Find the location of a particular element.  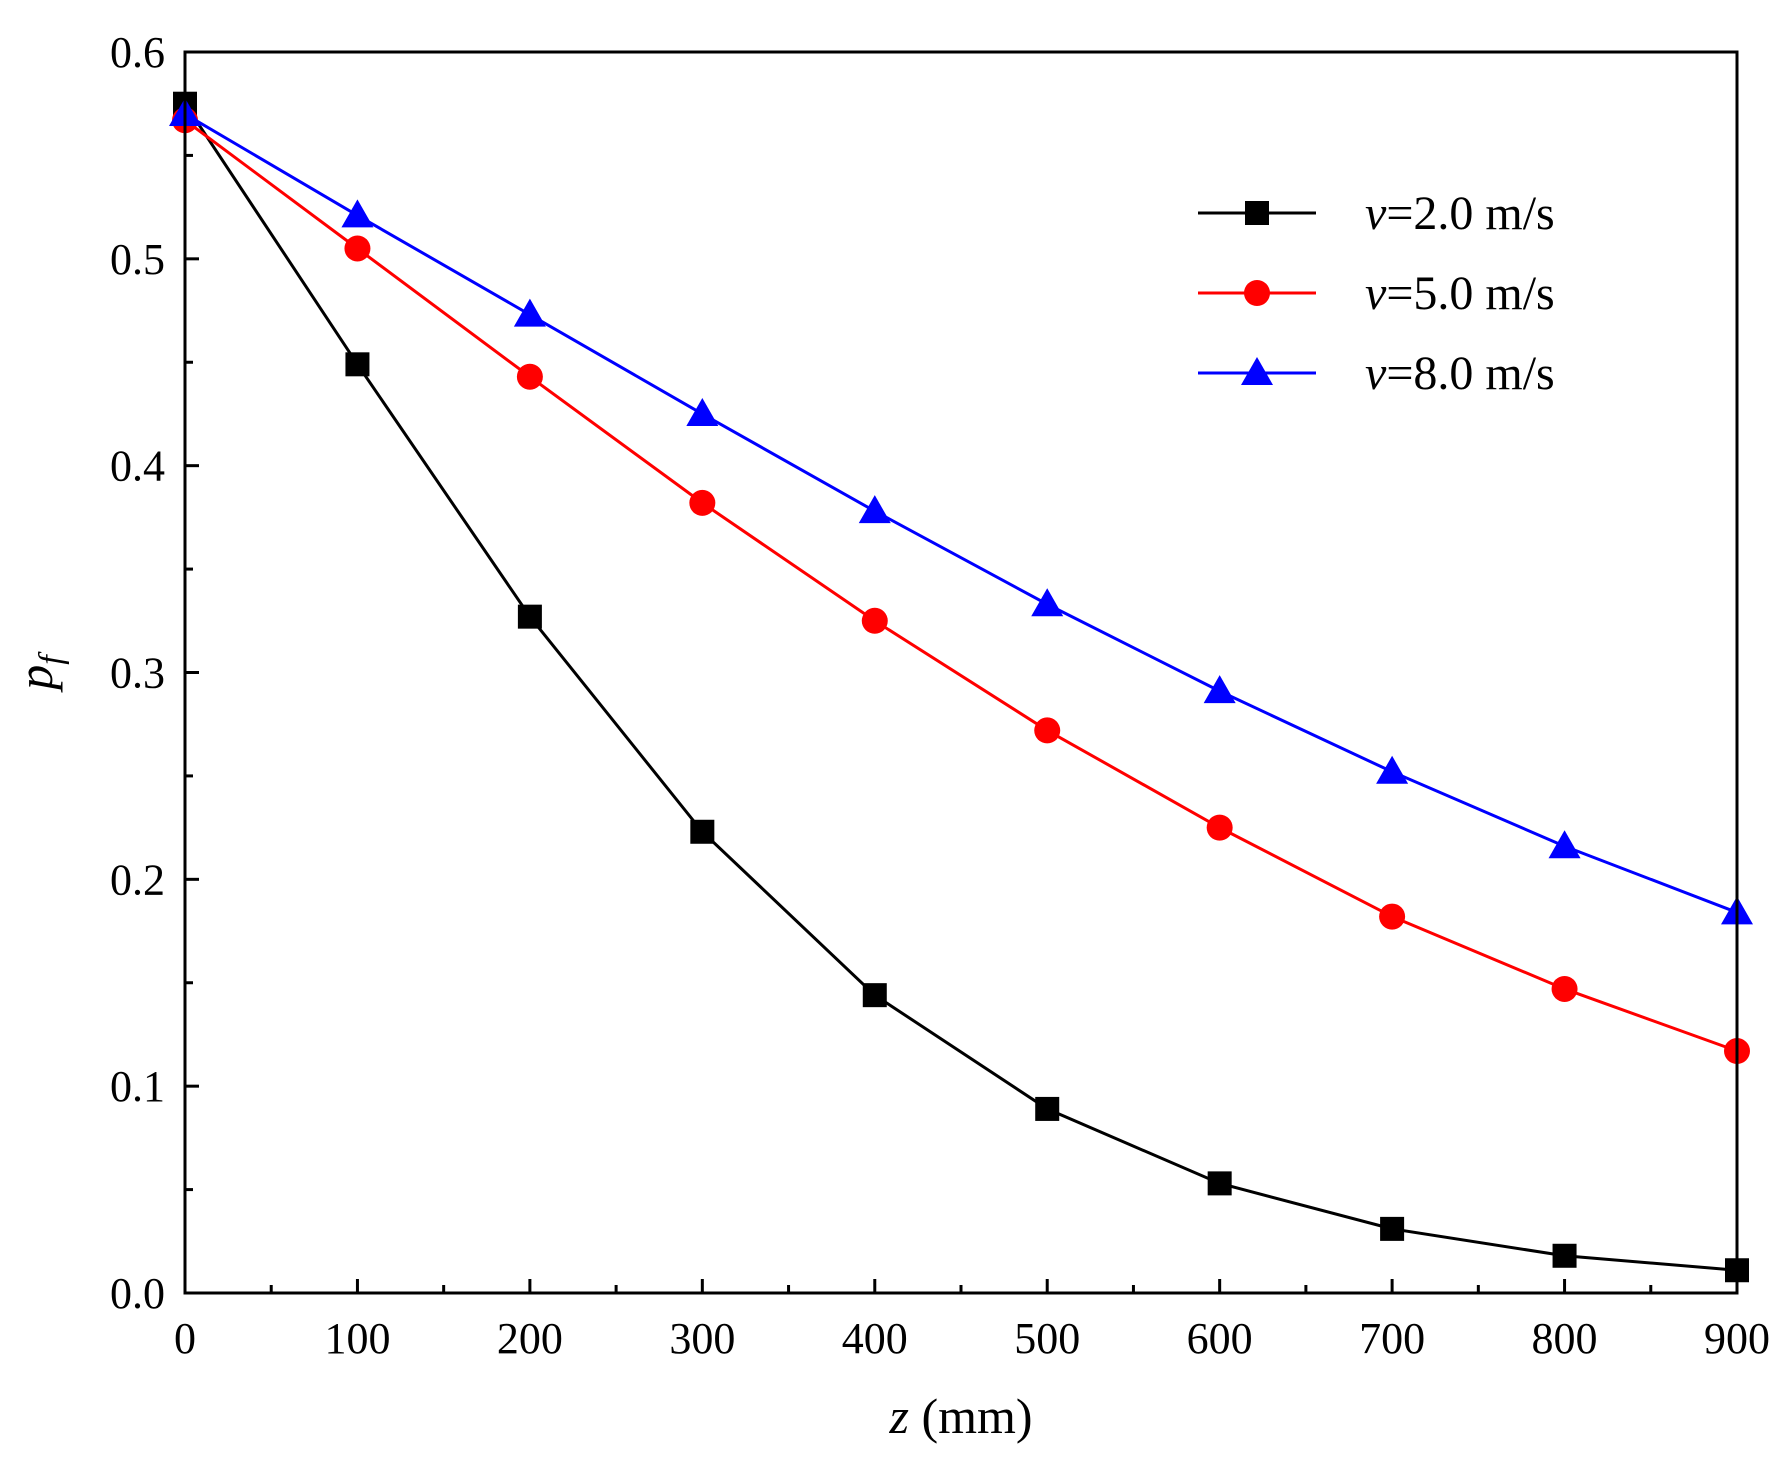

y-tick-label: 0.0 is located at coordinates (137, 1293).